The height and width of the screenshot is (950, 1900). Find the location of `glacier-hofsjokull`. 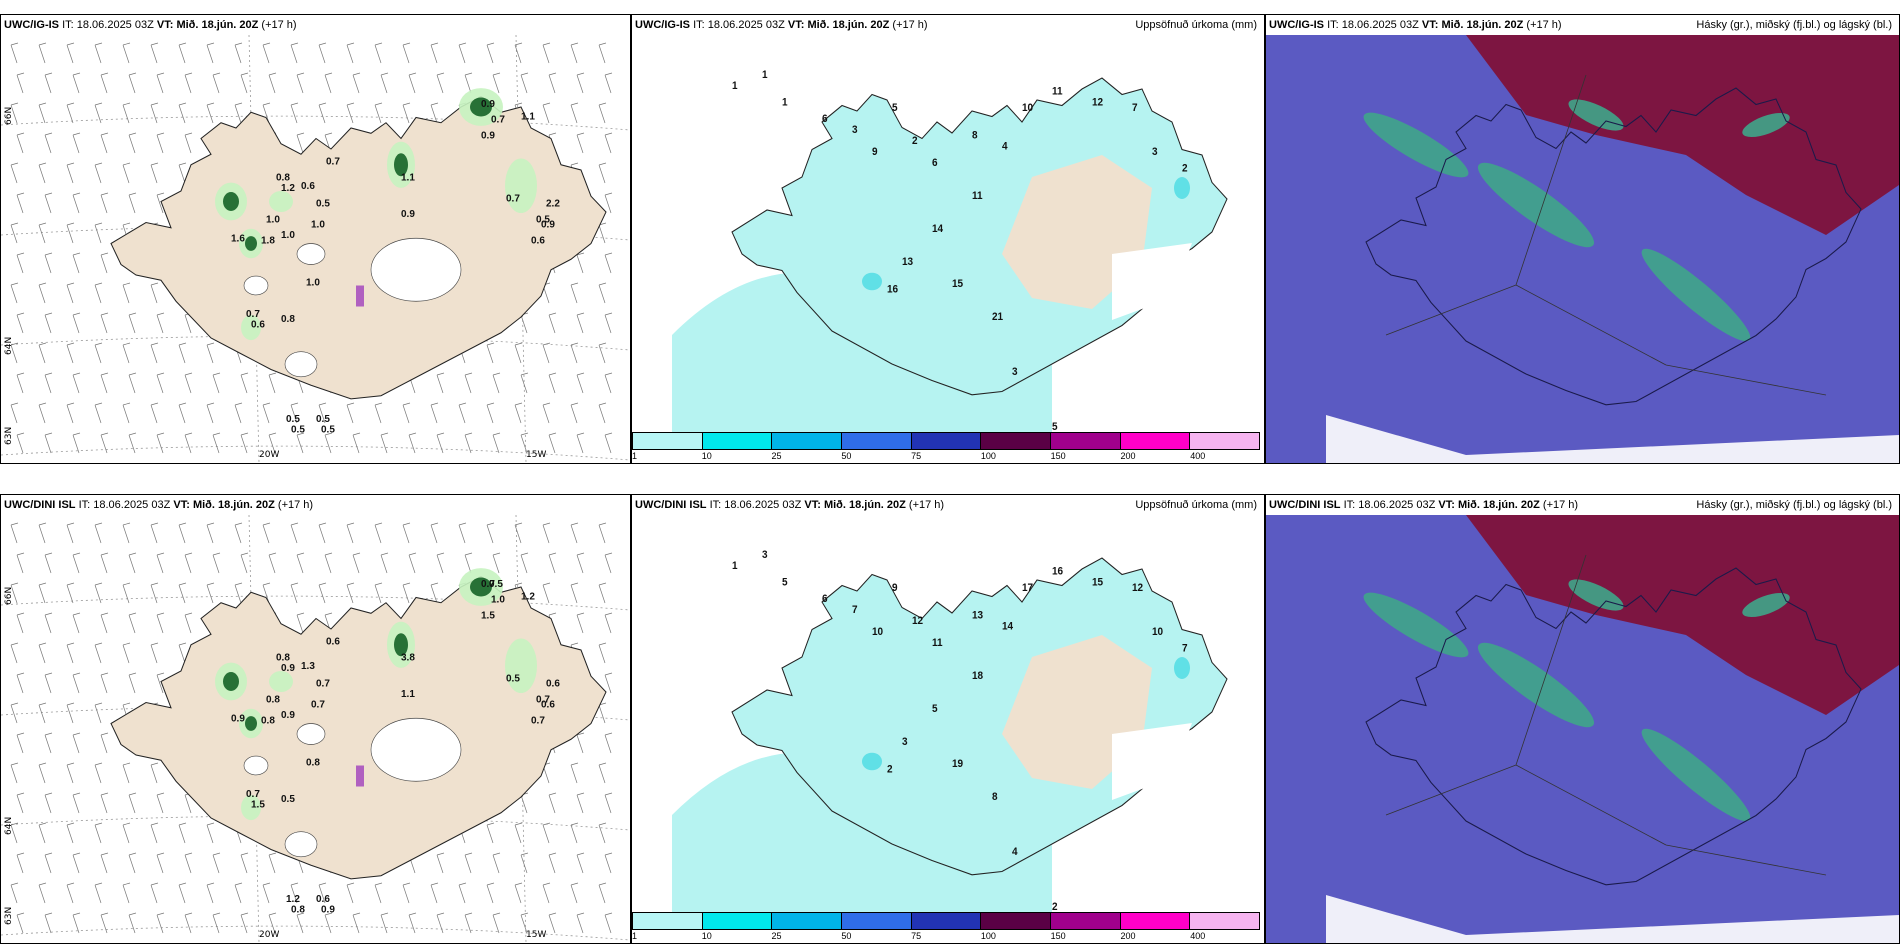

glacier-hofsjokull is located at coordinates (311, 734).